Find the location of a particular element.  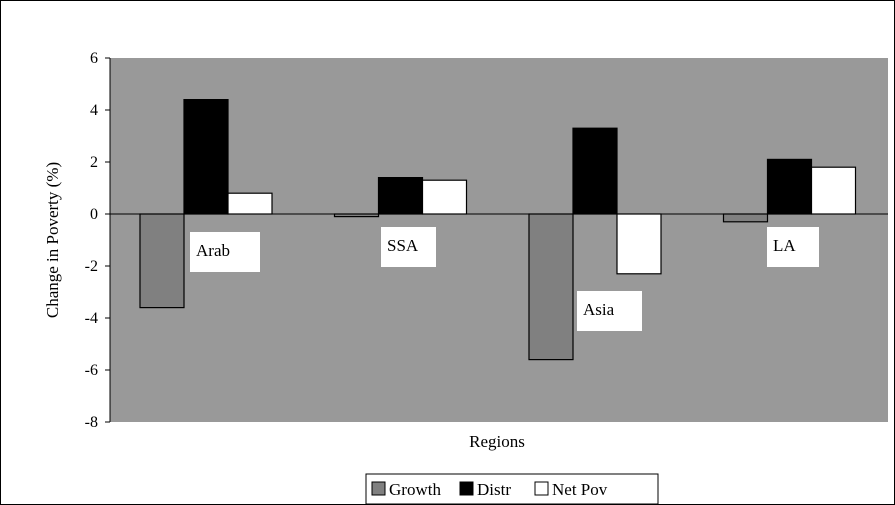

category-label-asia: Asia is located at coordinates (609, 311).